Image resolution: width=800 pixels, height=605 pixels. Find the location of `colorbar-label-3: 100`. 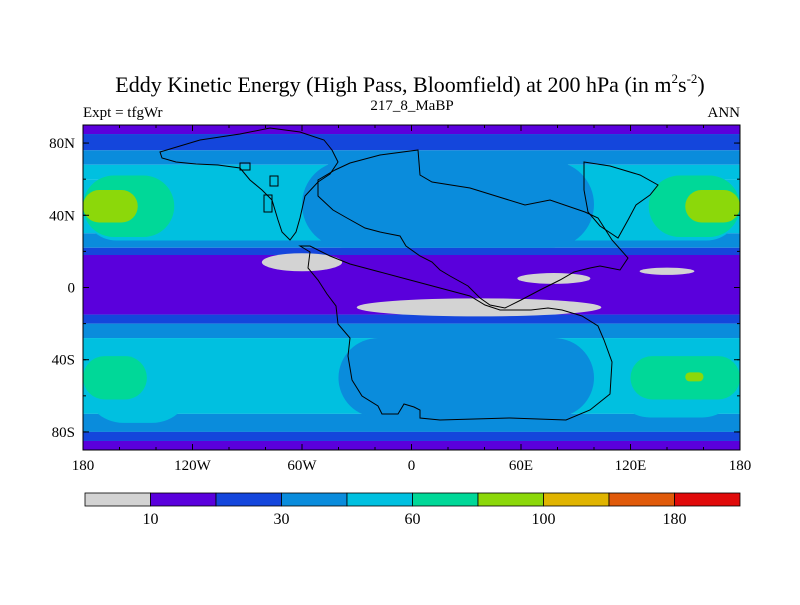

colorbar-label-3: 100 is located at coordinates (544, 519).